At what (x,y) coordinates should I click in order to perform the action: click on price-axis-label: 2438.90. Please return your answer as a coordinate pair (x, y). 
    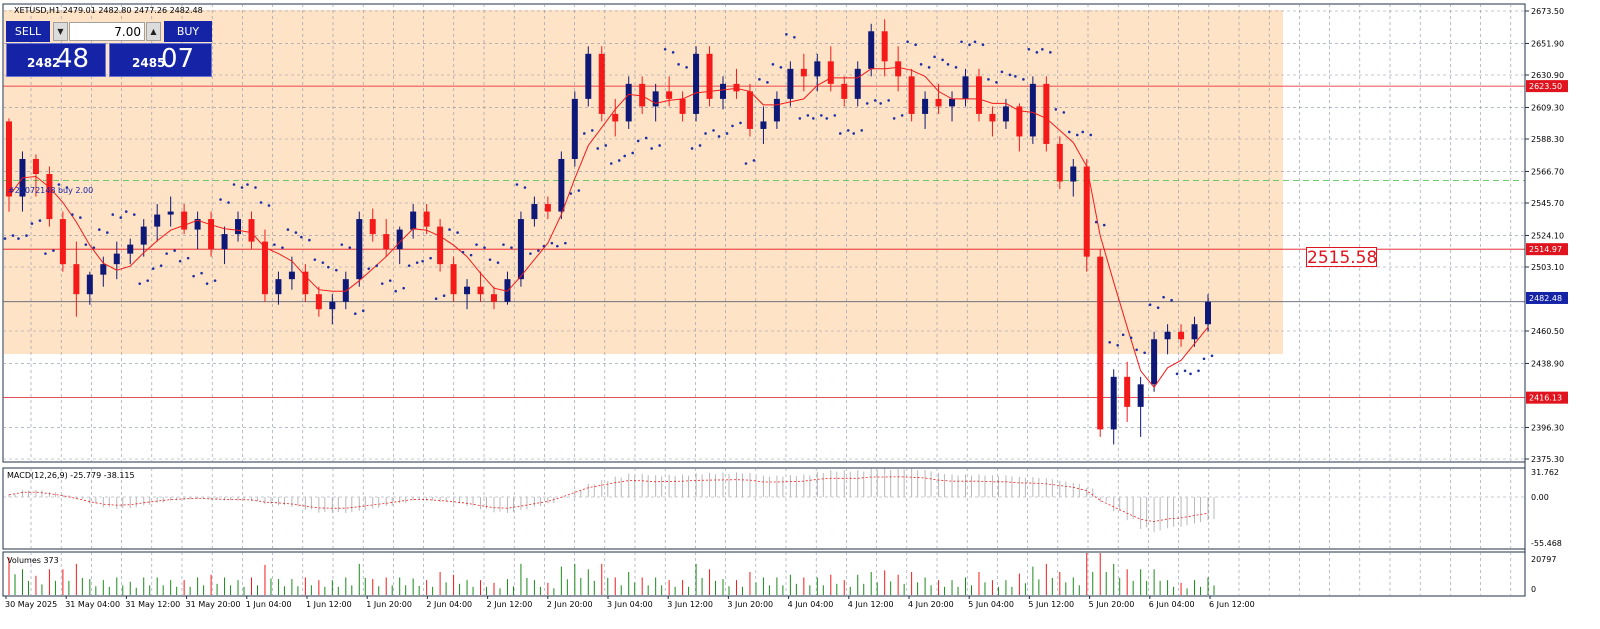
    Looking at the image, I should click on (1547, 363).